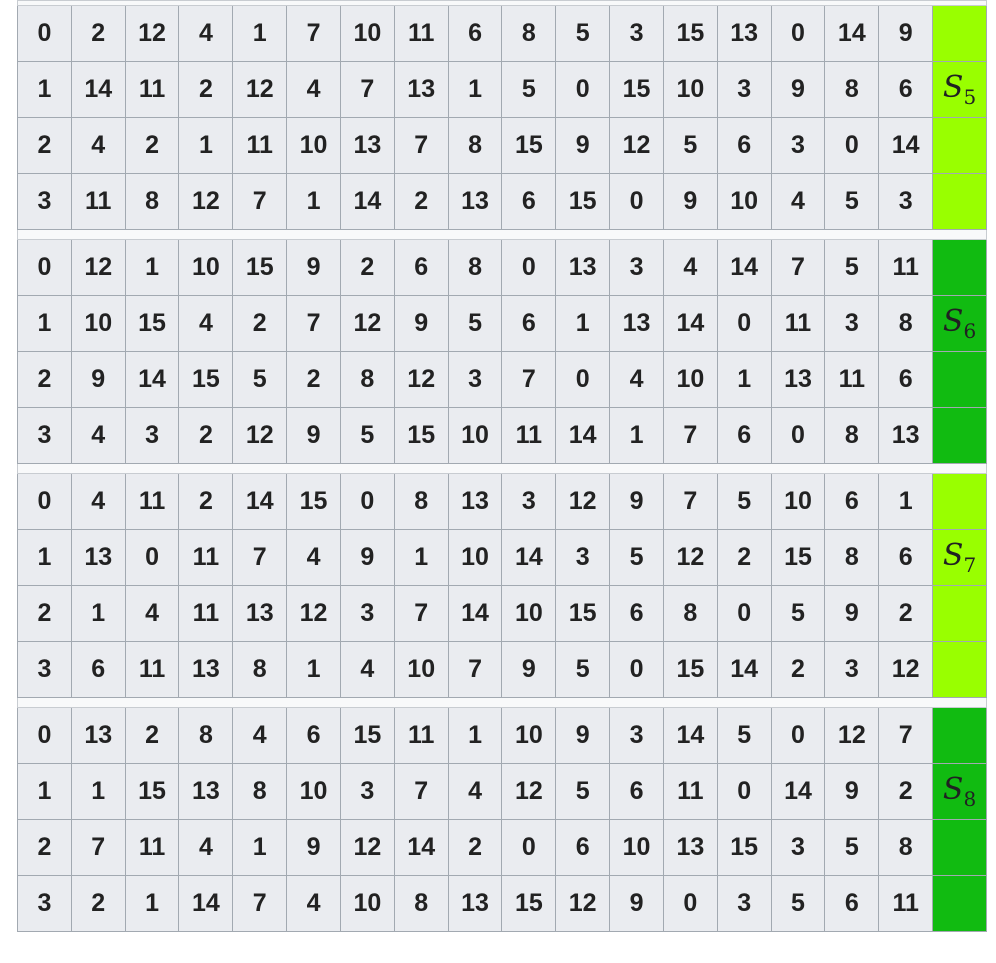 This screenshot has width=996, height=963. I want to click on row-index-cell: 0, so click(44, 501).